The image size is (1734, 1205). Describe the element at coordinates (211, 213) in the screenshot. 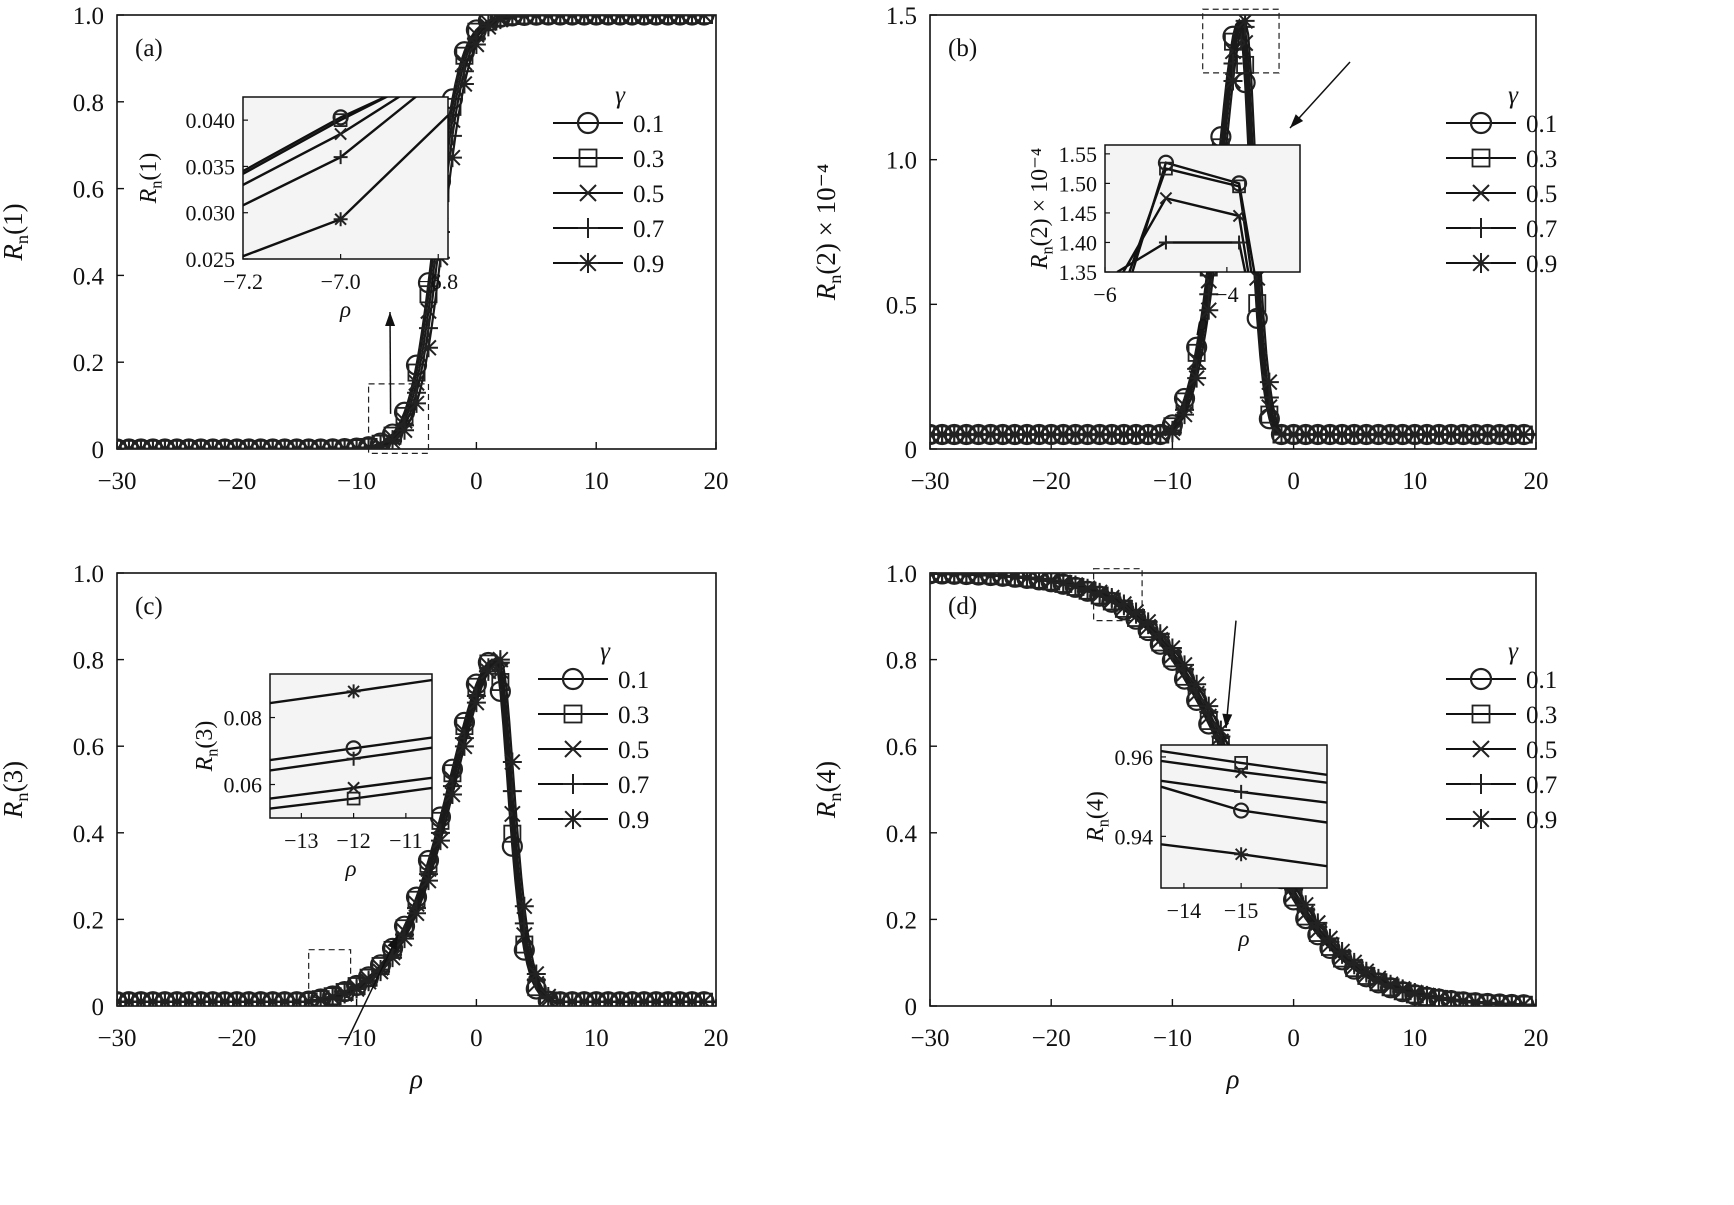

I see `inset-y-tick-label: 0.030` at that location.